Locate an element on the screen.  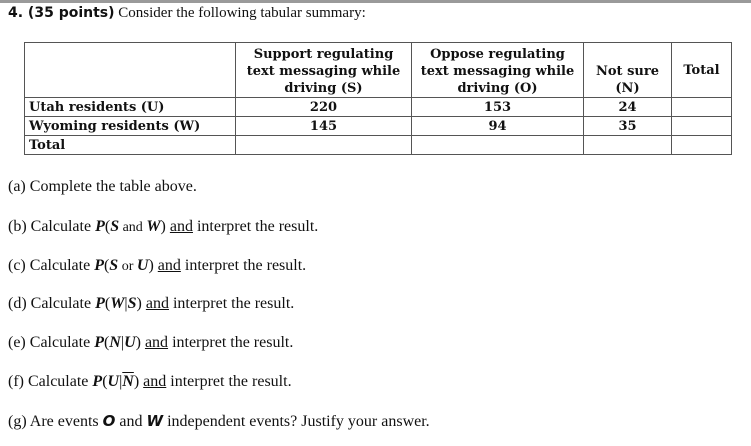
table-row: Wyoming residents (W) 145 94 35 is located at coordinates (378, 126).